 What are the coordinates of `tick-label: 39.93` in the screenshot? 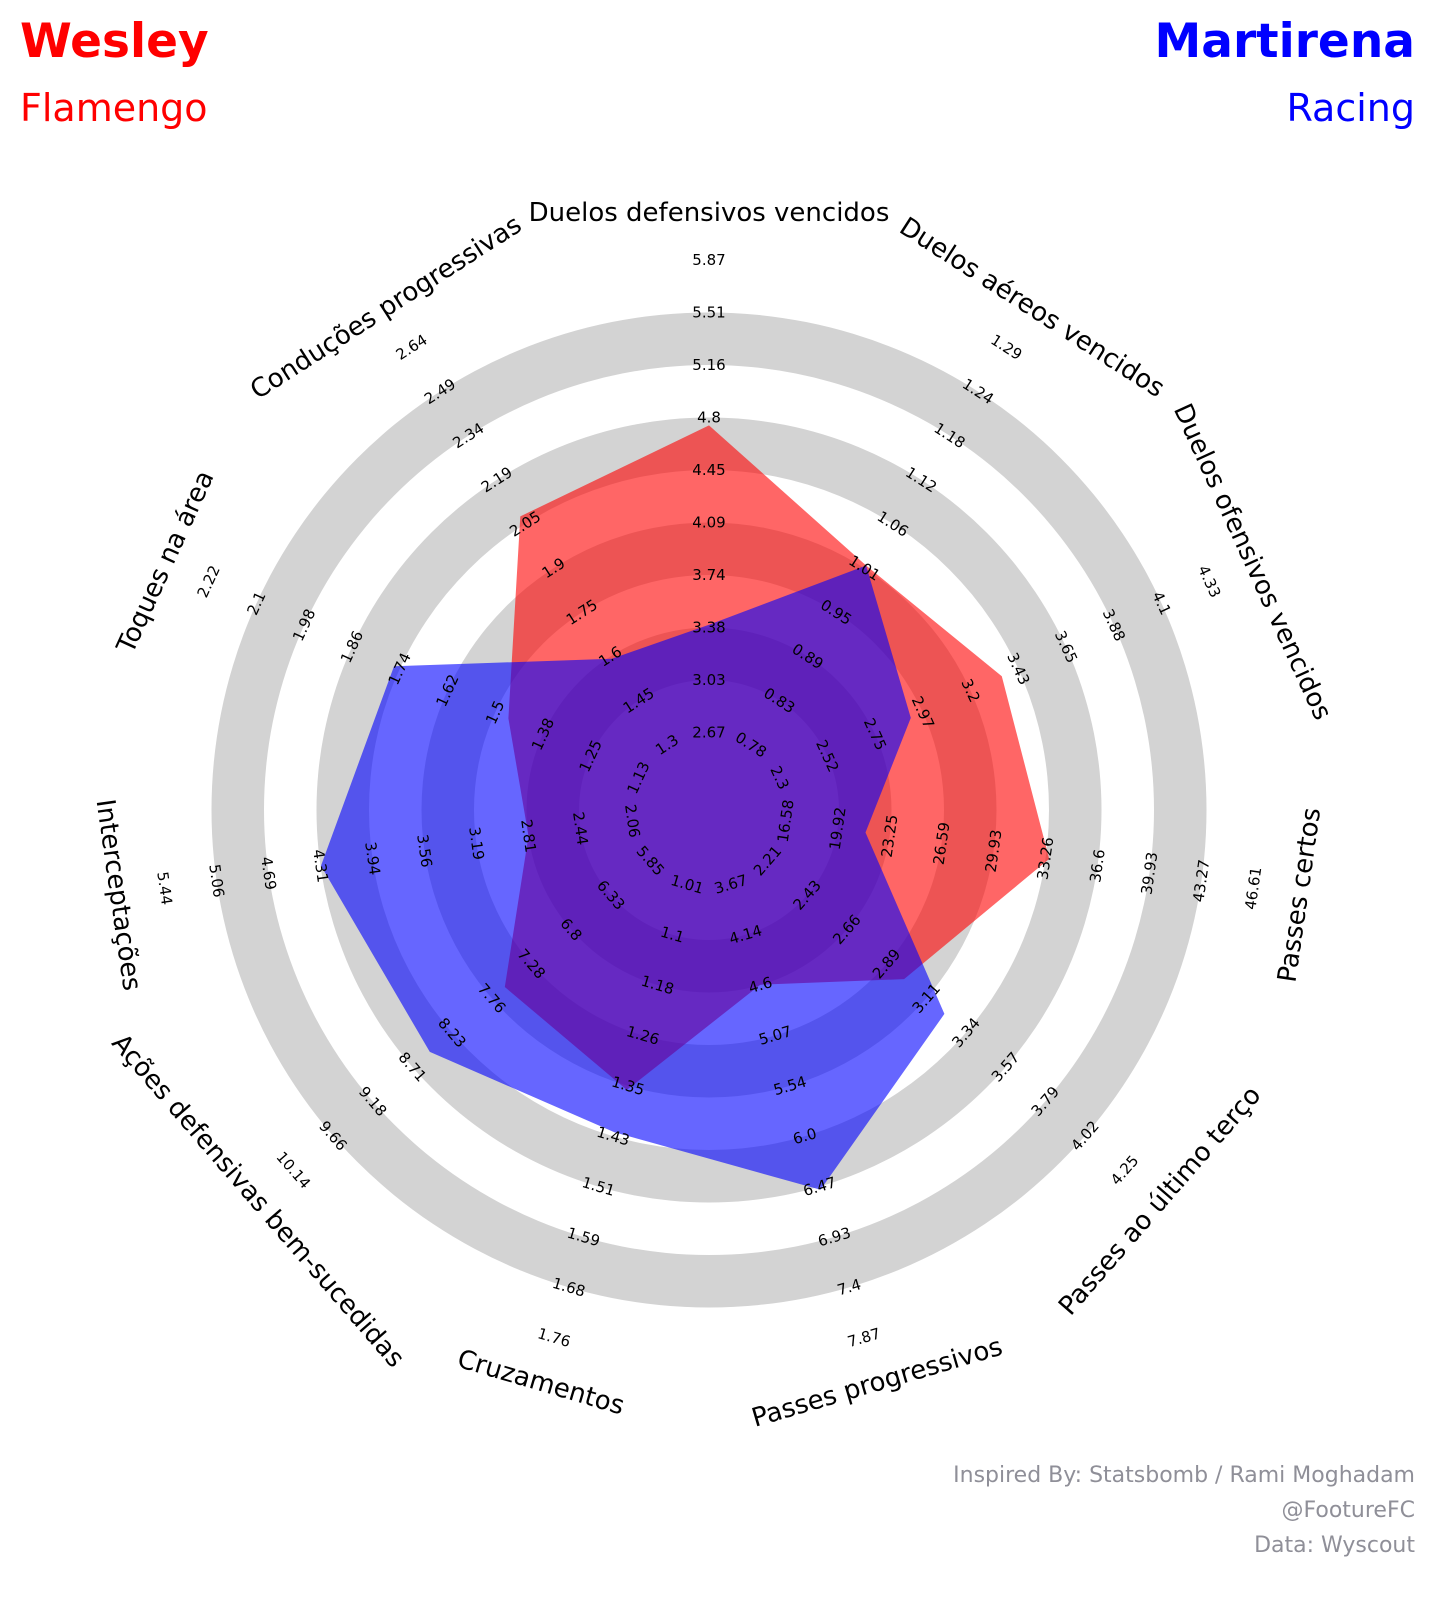 It's located at (1150, 873).